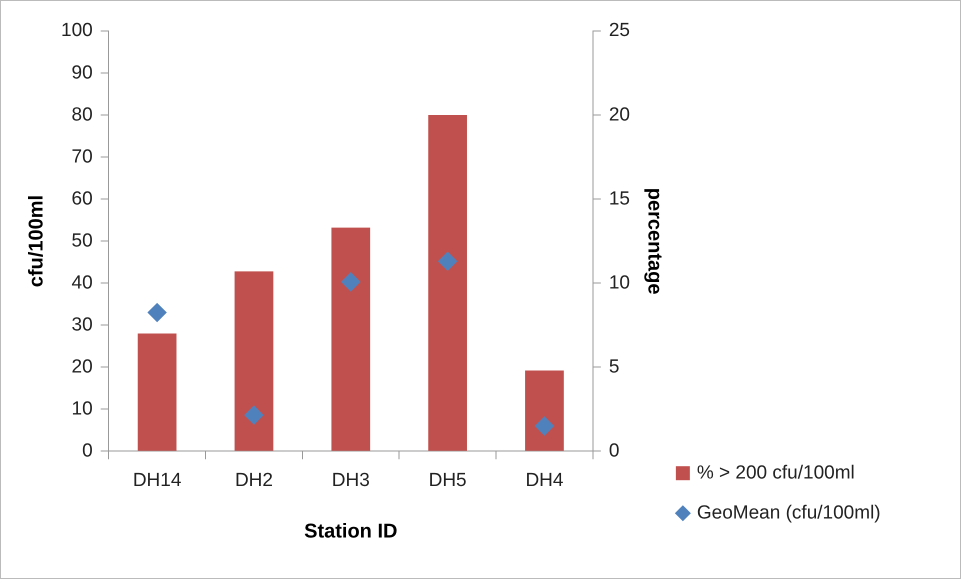 This screenshot has width=961, height=579. I want to click on y-tick-label: 20, so click(82, 367).